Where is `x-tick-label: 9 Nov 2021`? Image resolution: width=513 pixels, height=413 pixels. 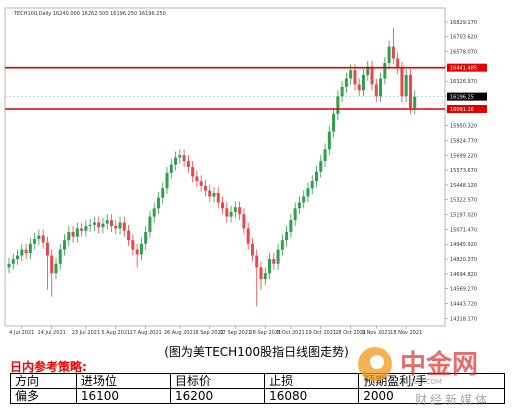 x-tick-label: 9 Nov 2021 is located at coordinates (376, 333).